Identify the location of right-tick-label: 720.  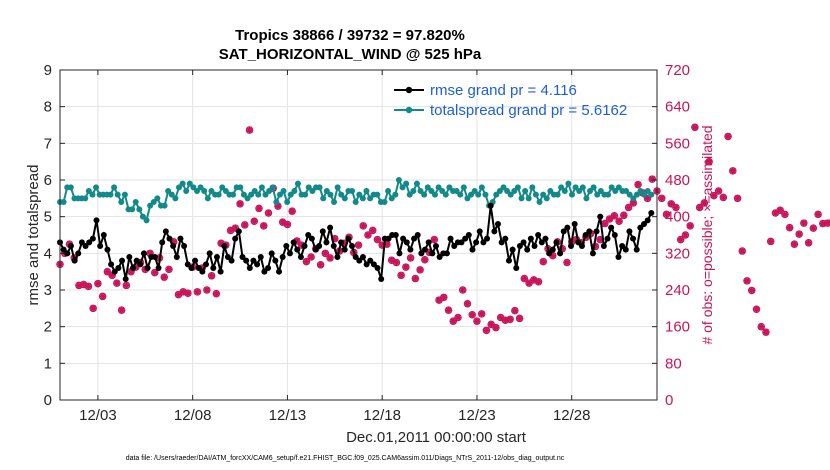
(677, 70).